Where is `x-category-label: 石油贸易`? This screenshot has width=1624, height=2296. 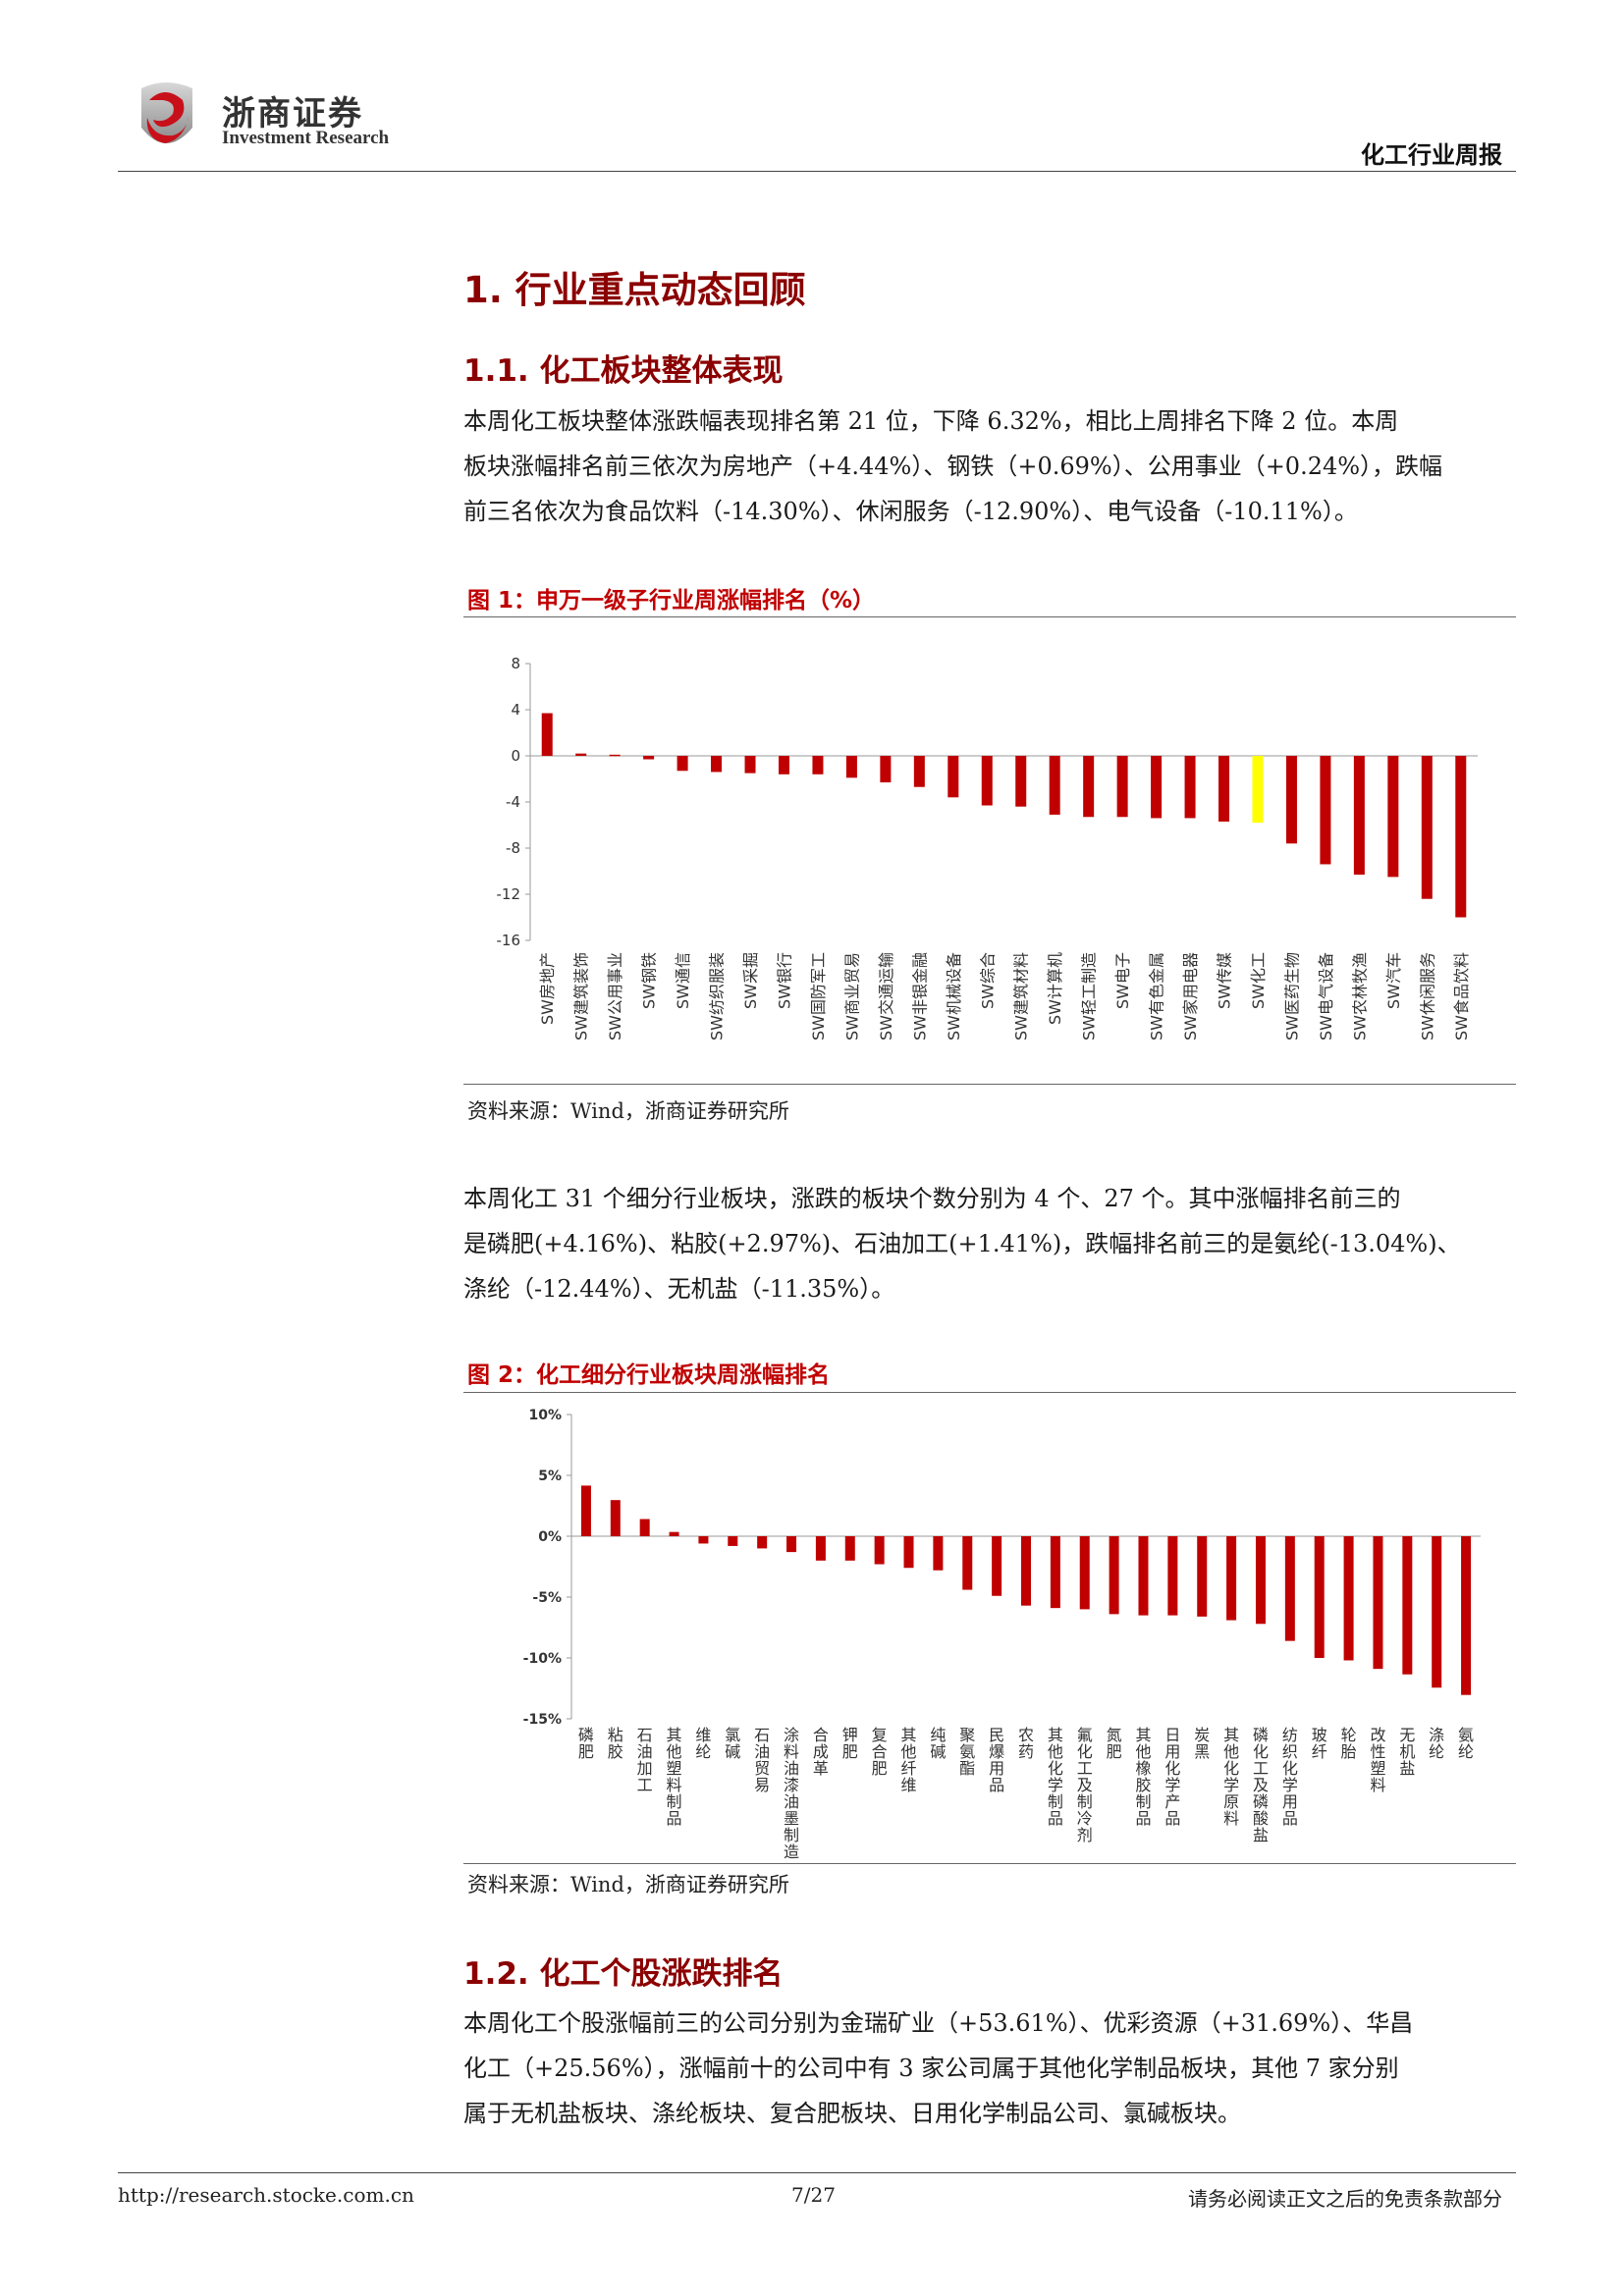 x-category-label: 石油贸易 is located at coordinates (762, 1760).